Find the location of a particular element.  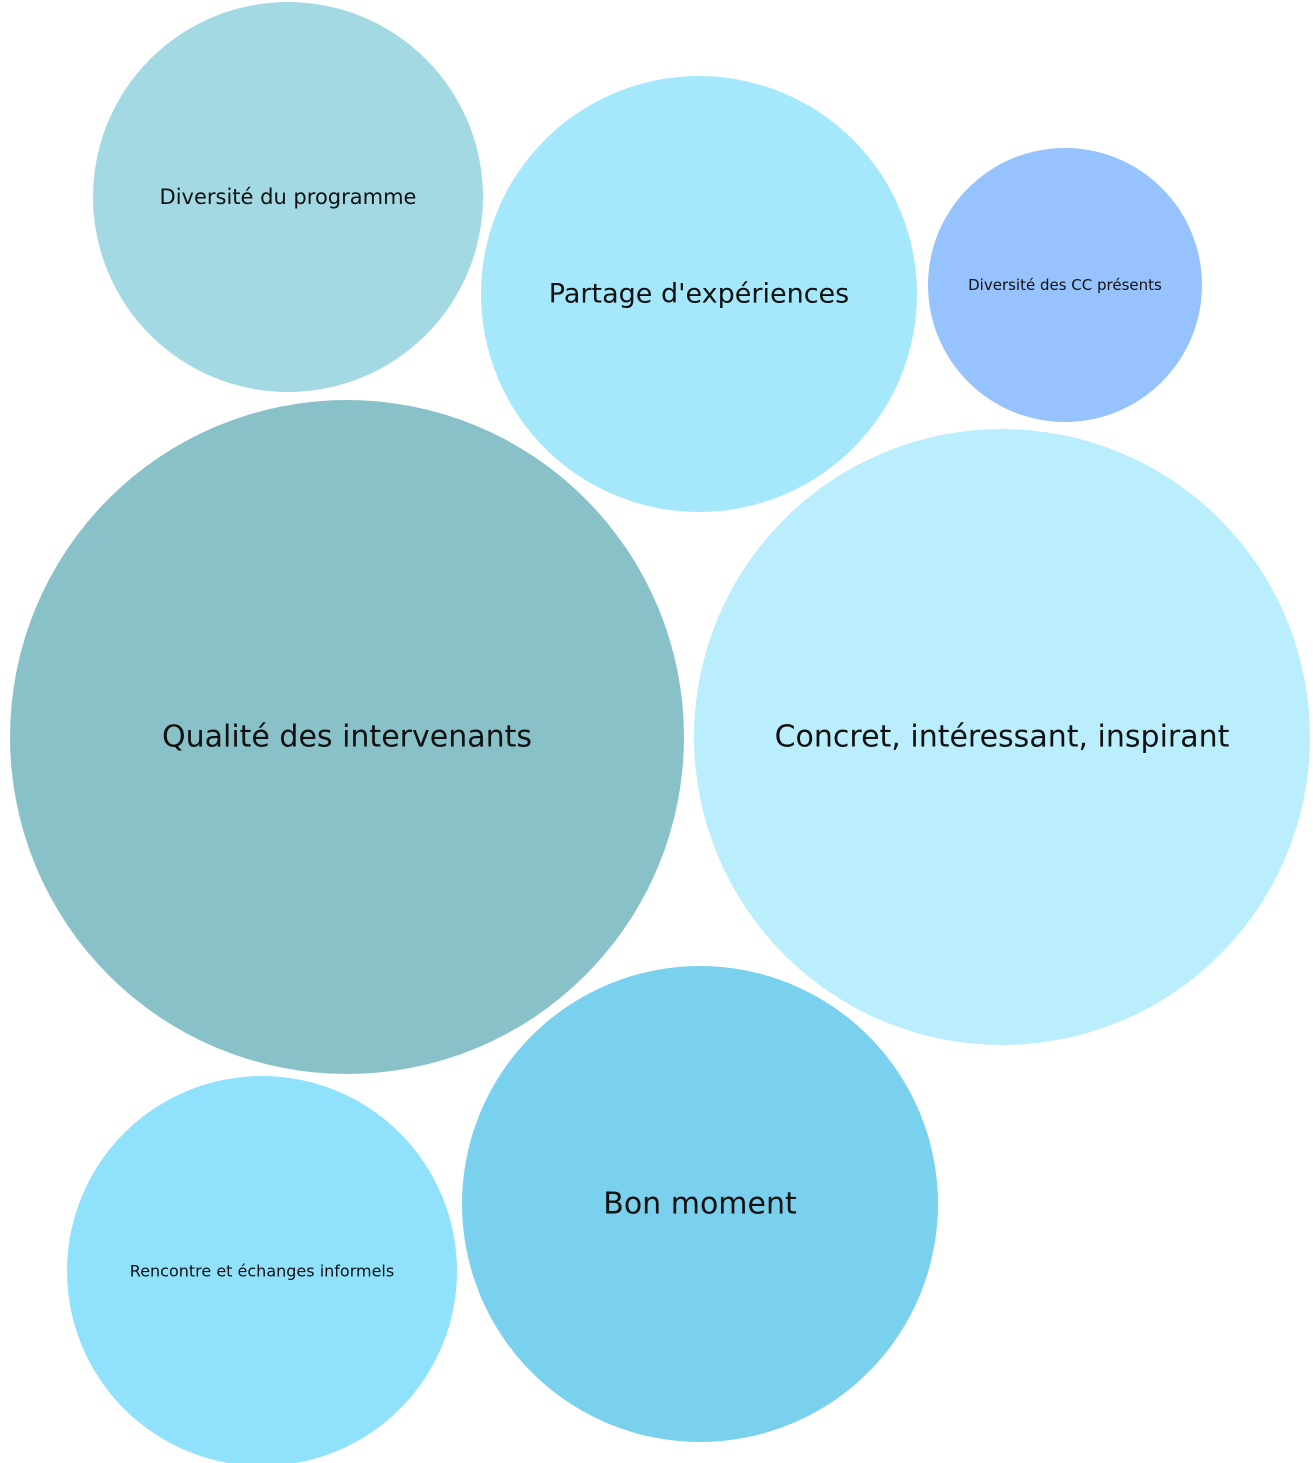

bubble-label-partage-d-experiences: Partage d'expériences is located at coordinates (699, 294).